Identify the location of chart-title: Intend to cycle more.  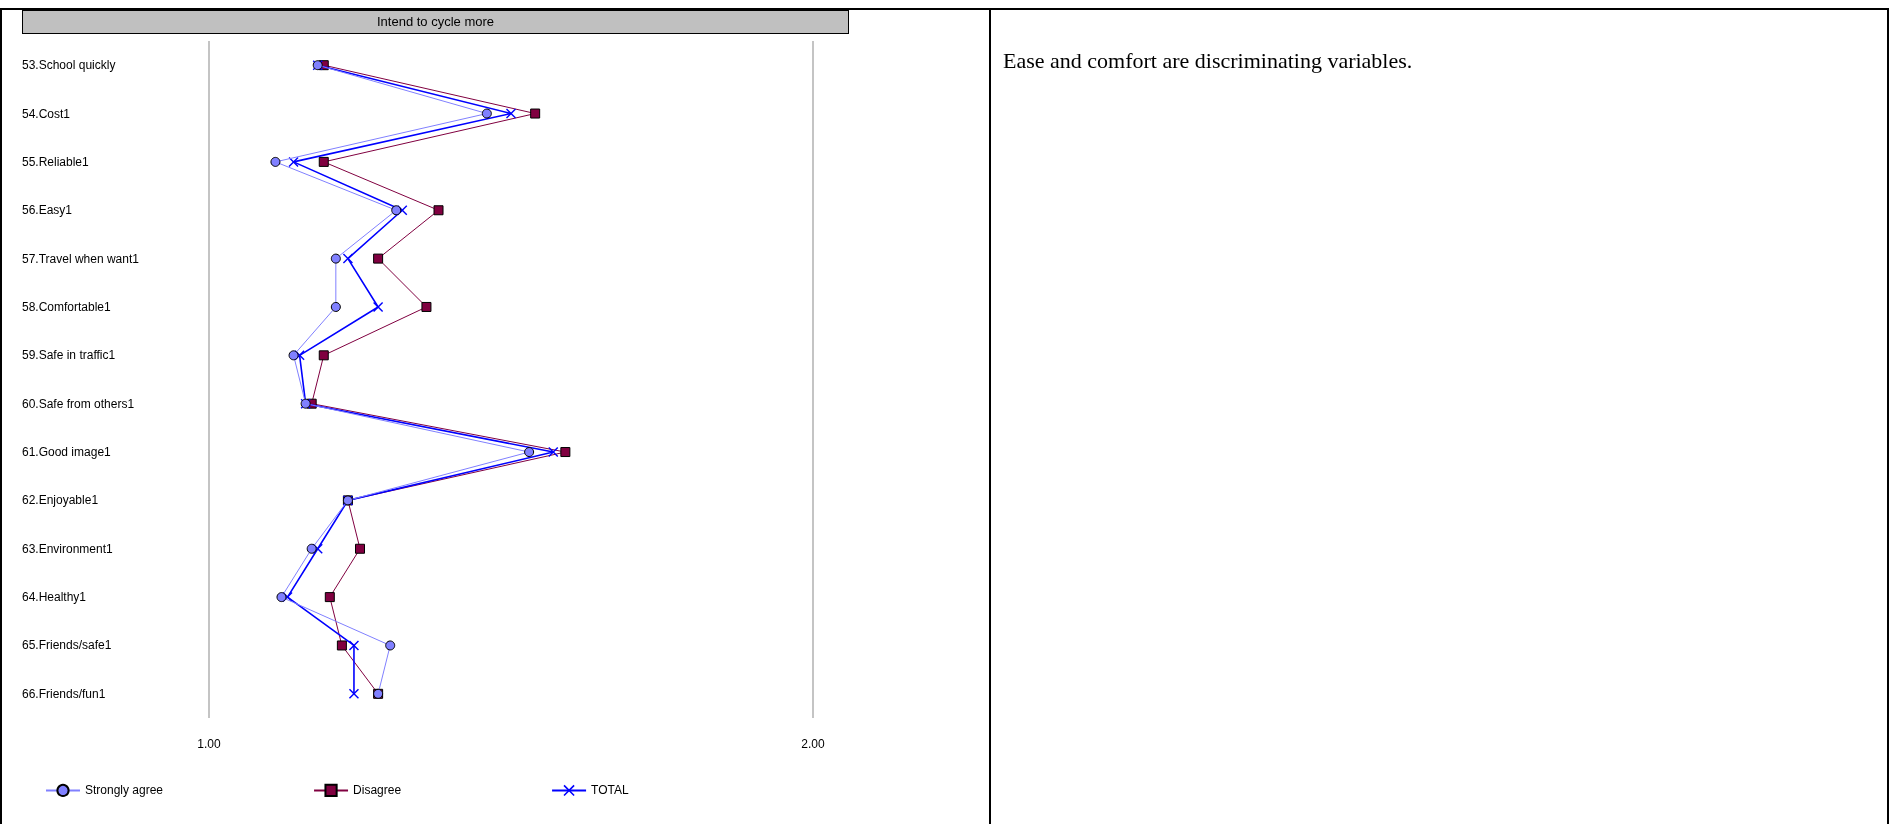
(435, 22).